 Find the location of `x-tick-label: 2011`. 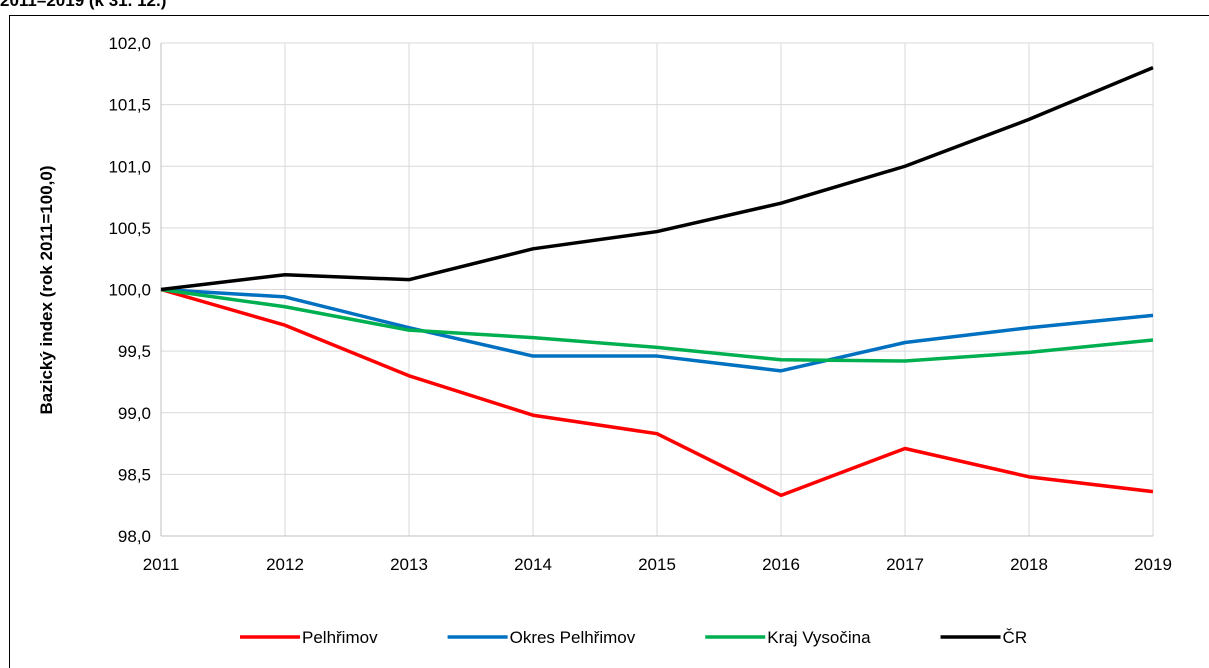

x-tick-label: 2011 is located at coordinates (161, 564).